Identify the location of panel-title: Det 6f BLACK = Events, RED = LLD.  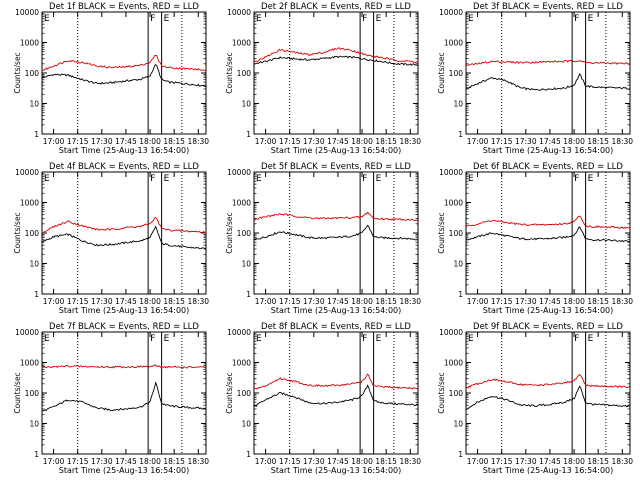
(548, 167).